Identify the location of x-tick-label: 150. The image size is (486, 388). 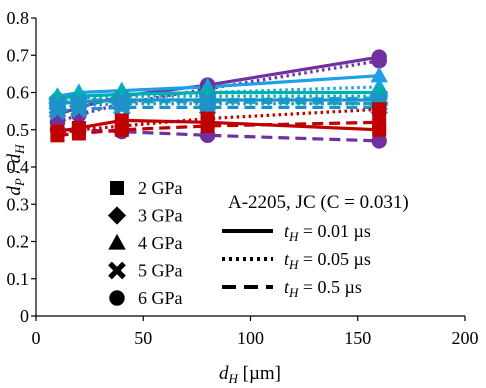
(357, 338).